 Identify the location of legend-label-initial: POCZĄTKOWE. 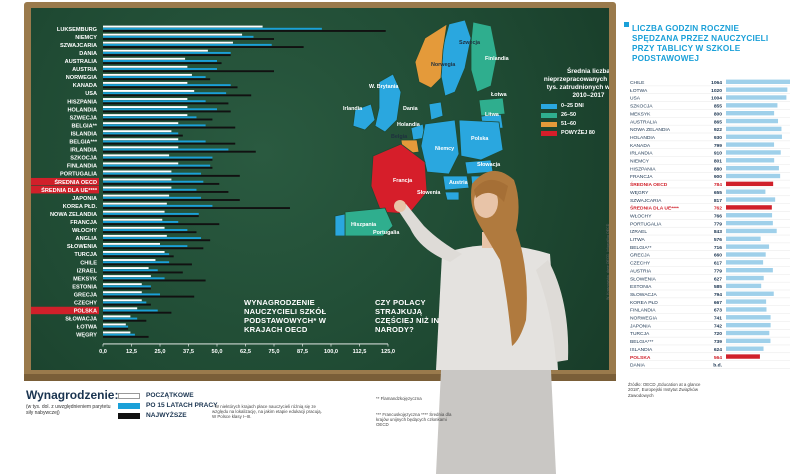
(170, 395).